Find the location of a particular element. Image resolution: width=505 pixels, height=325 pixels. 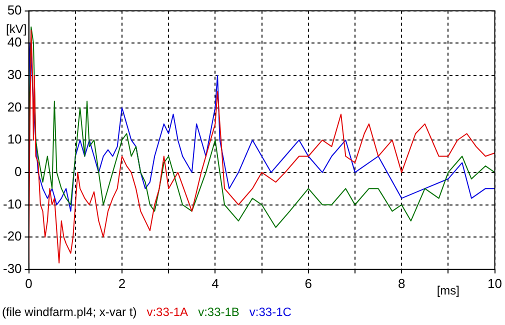

y-tick-label: -20 is located at coordinates (12, 236).